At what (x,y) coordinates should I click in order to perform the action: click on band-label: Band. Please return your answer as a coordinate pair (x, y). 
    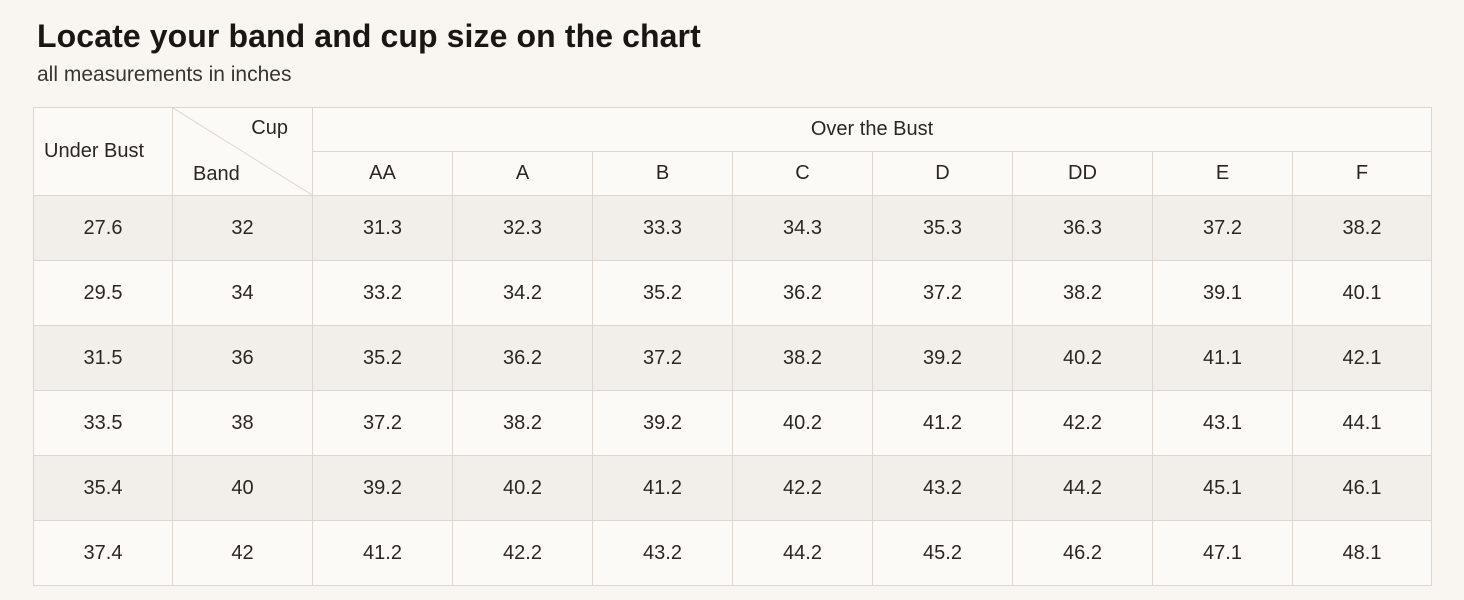
    Looking at the image, I should click on (216, 174).